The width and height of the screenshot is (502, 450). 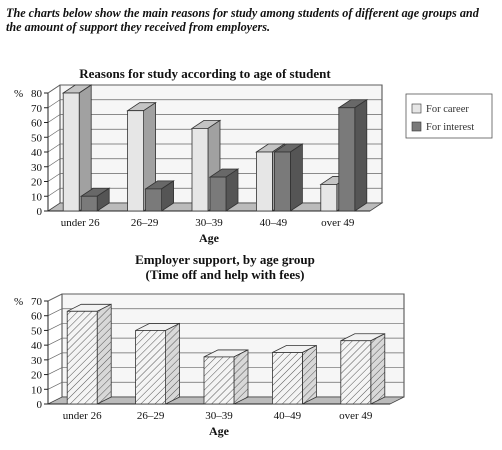 What do you see at coordinates (37, 361) in the screenshot?
I see `chart-2-y-tick-label: 30` at bounding box center [37, 361].